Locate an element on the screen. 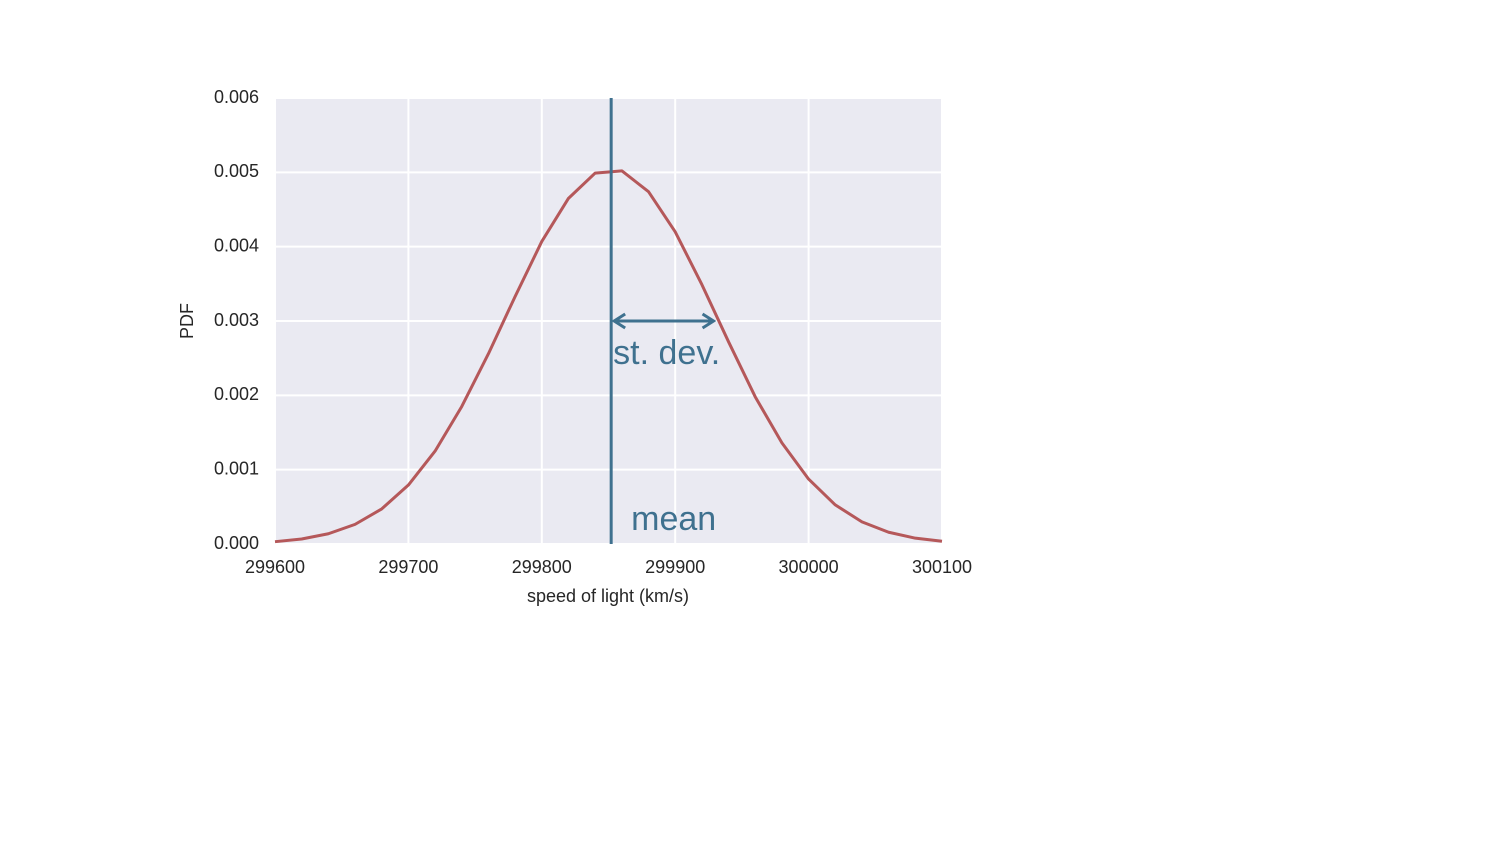 The image size is (1500, 845). sd-label: st. dev. is located at coordinates (666, 353).